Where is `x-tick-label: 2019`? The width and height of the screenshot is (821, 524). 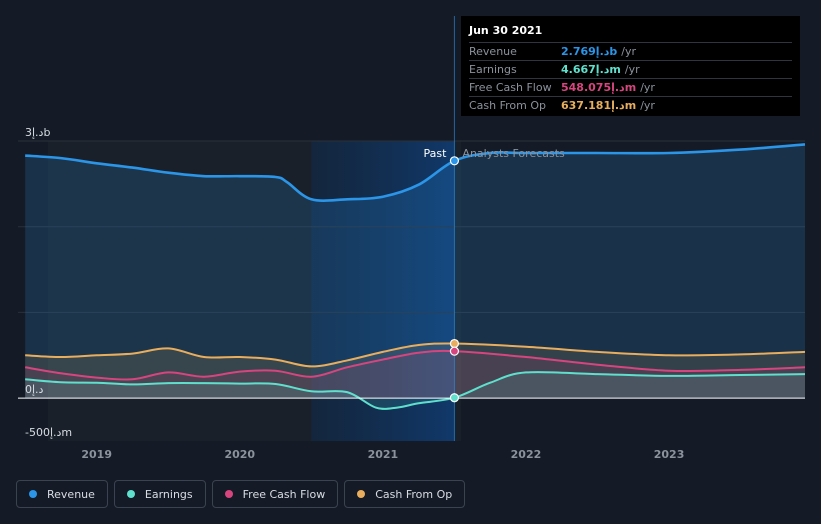 x-tick-label: 2019 is located at coordinates (96, 454).